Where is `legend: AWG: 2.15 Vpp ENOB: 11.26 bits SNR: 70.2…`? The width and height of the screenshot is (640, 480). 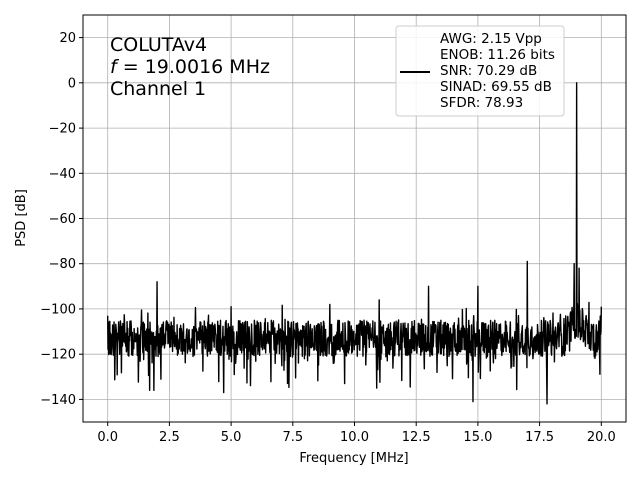 legend: AWG: 2.15 Vpp ENOB: 11.26 bits SNR: 70.2… is located at coordinates (480, 71).